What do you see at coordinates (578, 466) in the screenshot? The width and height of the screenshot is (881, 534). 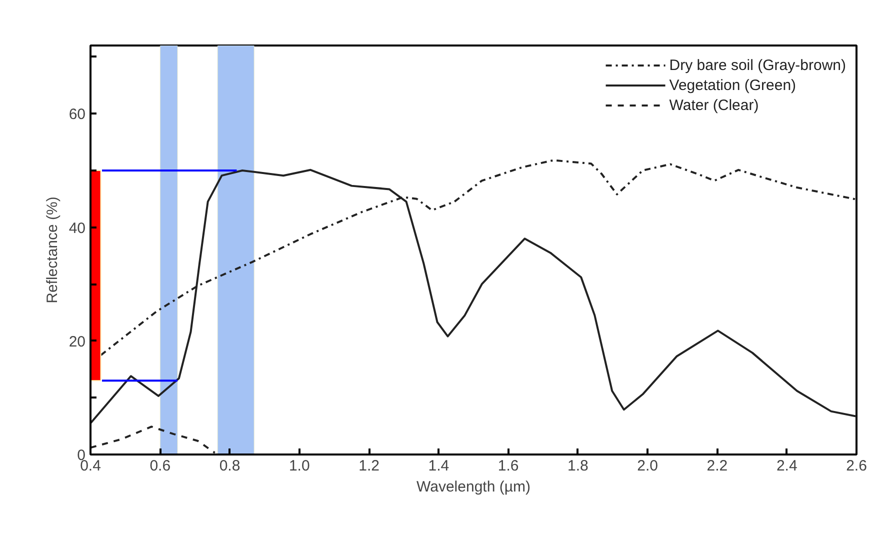 I see `x-tick-label: 1.8` at bounding box center [578, 466].